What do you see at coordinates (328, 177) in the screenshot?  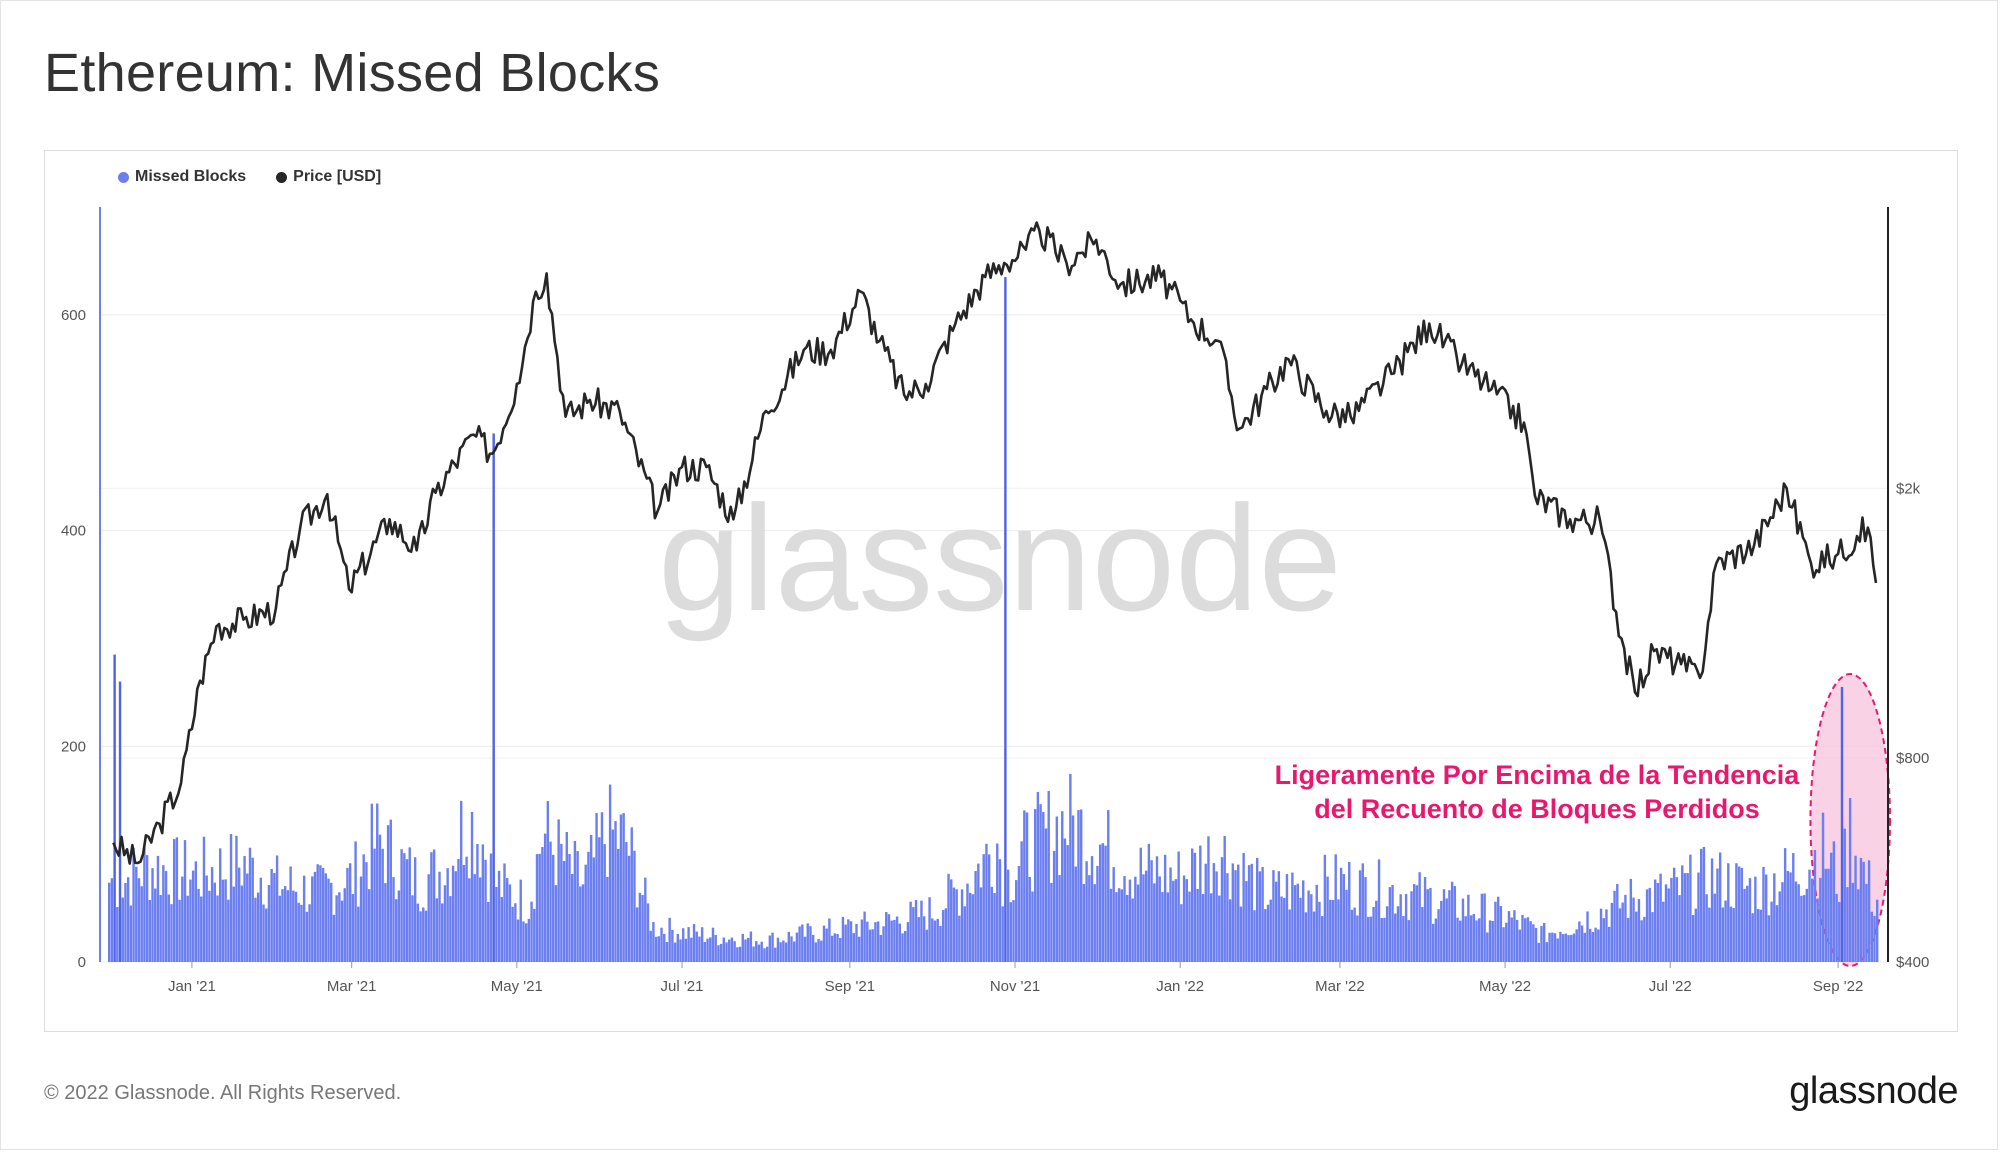 I see `legend-item-price: Price [USD]` at bounding box center [328, 177].